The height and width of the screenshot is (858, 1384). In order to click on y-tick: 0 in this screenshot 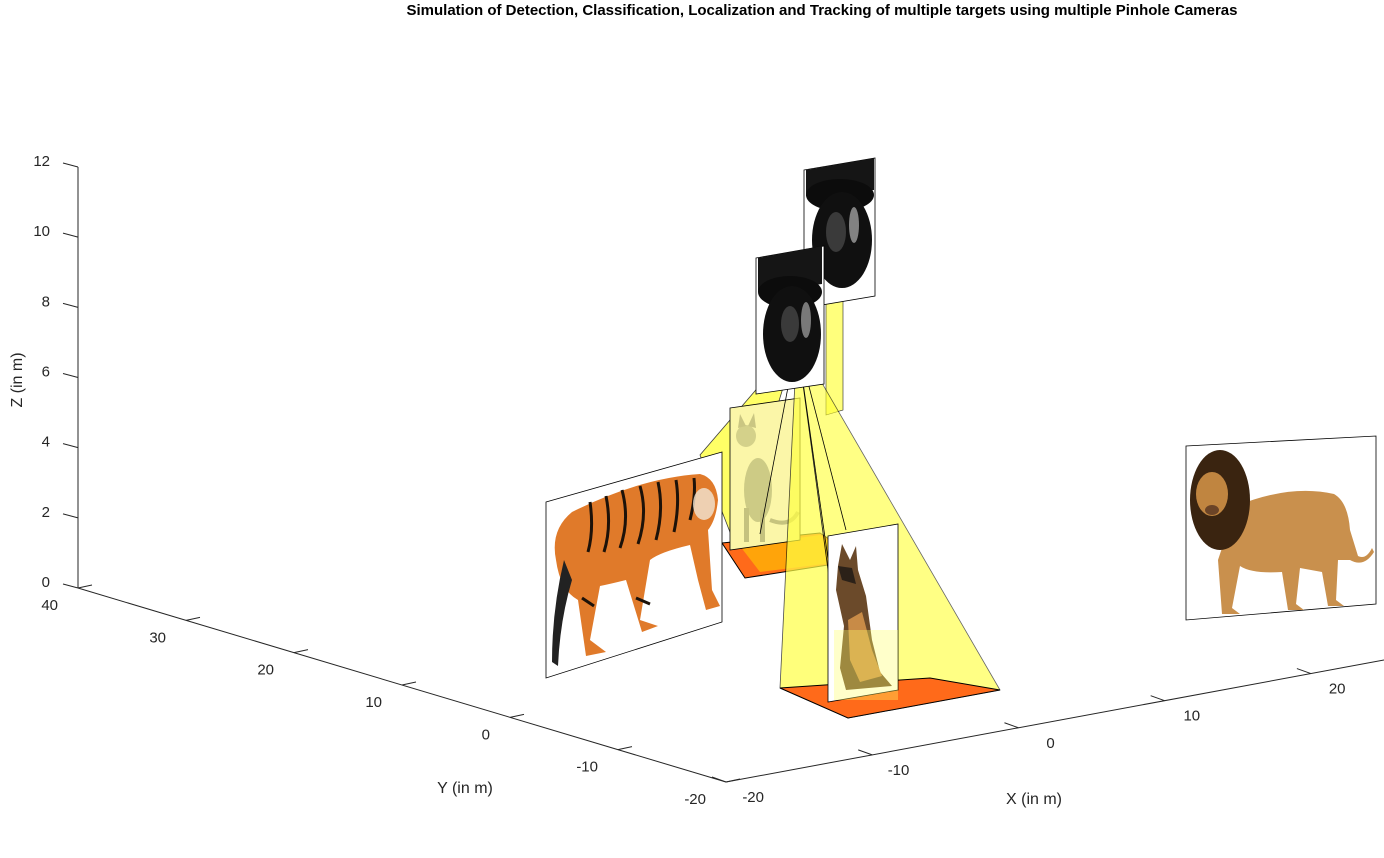, I will do `click(503, 728)`.